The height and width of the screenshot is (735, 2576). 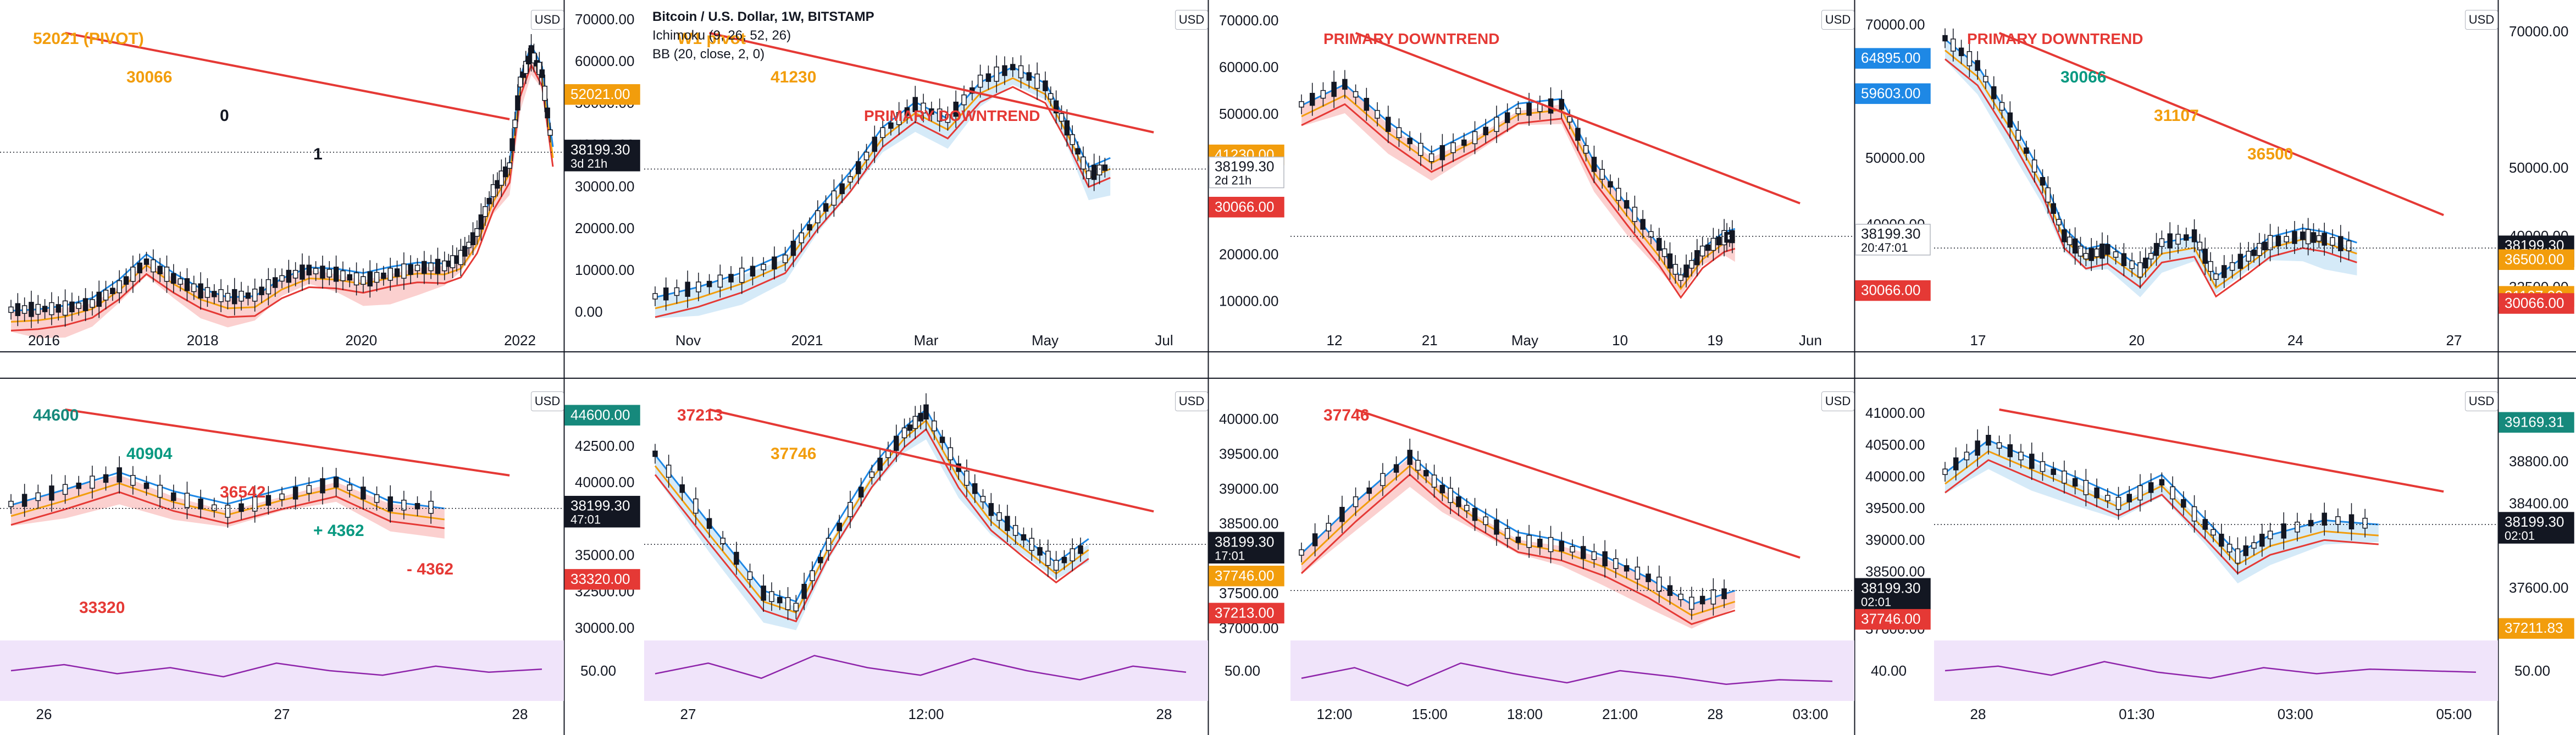 What do you see at coordinates (700, 415) in the screenshot?
I see `chart-annotation: 37213` at bounding box center [700, 415].